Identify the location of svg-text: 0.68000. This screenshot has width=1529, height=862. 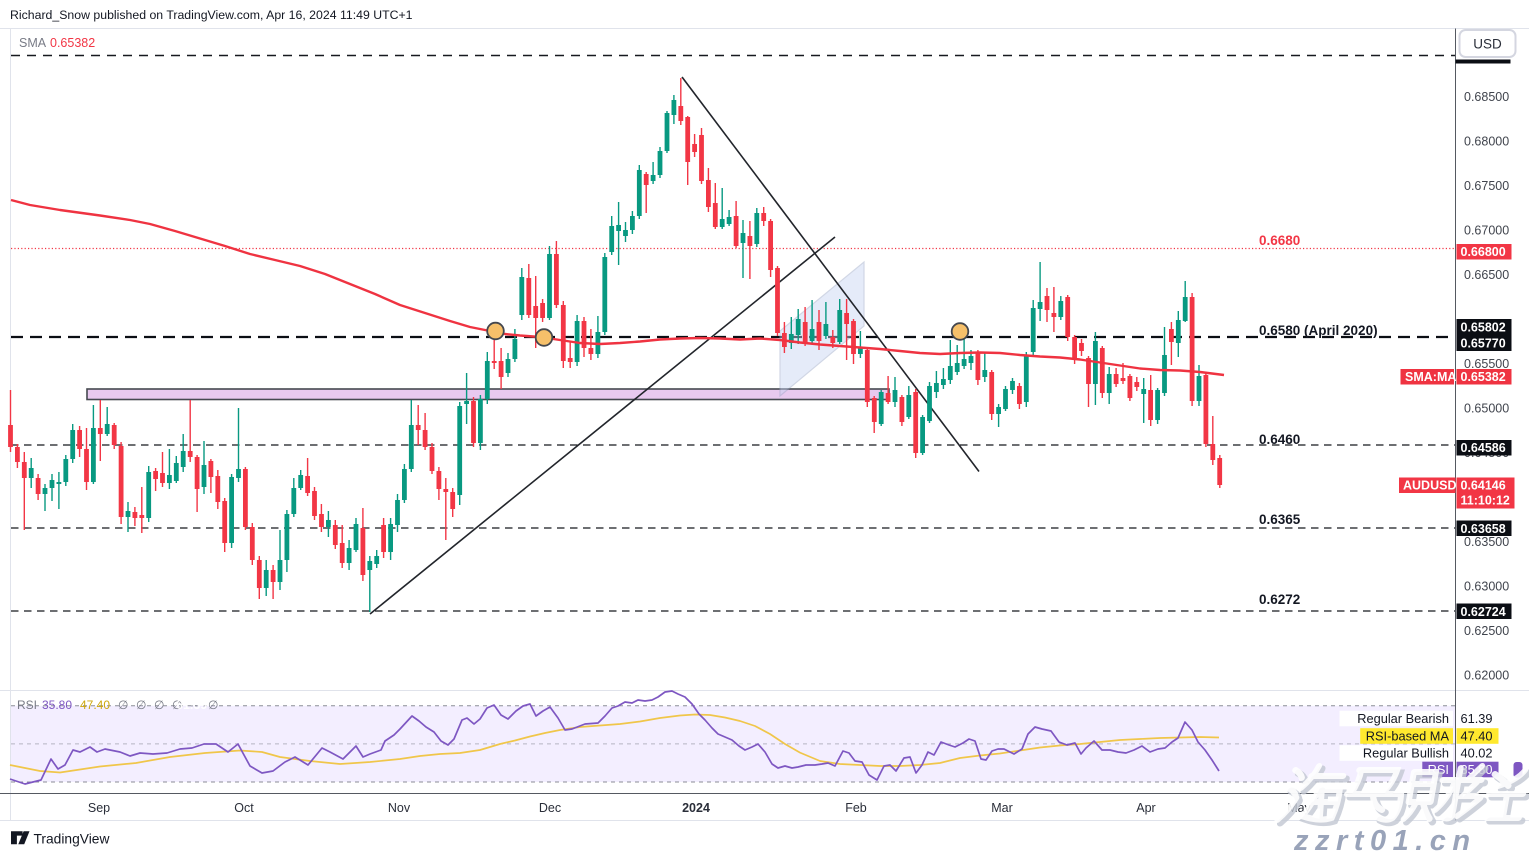
(1486, 142).